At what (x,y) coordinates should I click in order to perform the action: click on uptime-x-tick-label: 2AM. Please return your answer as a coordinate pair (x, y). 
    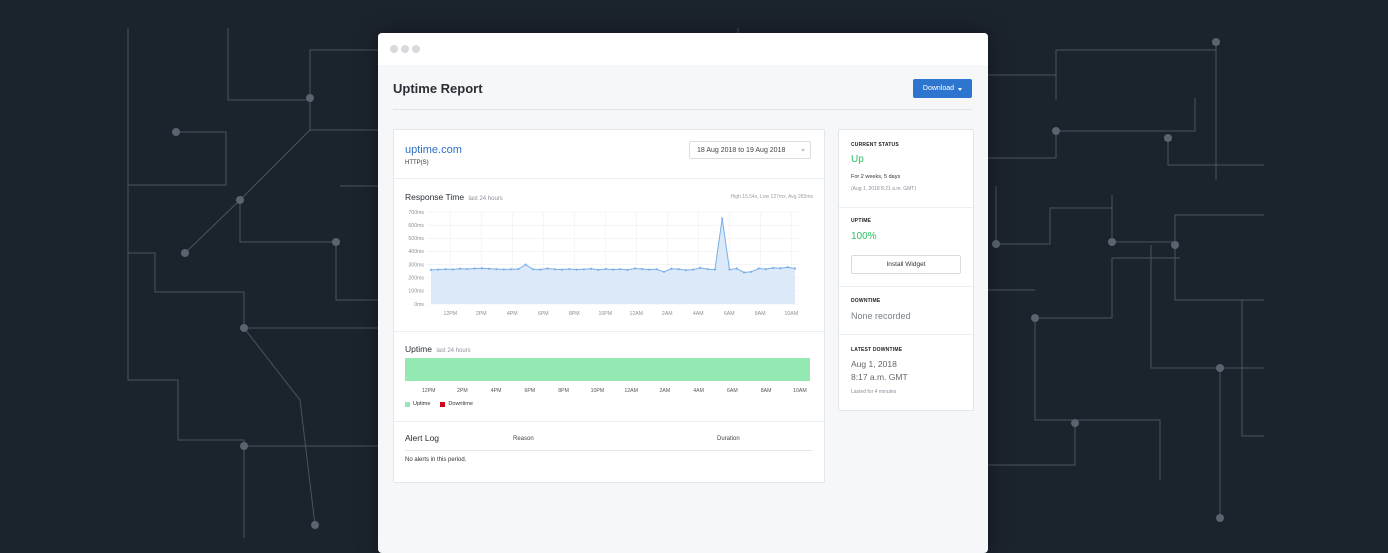
    Looking at the image, I should click on (665, 391).